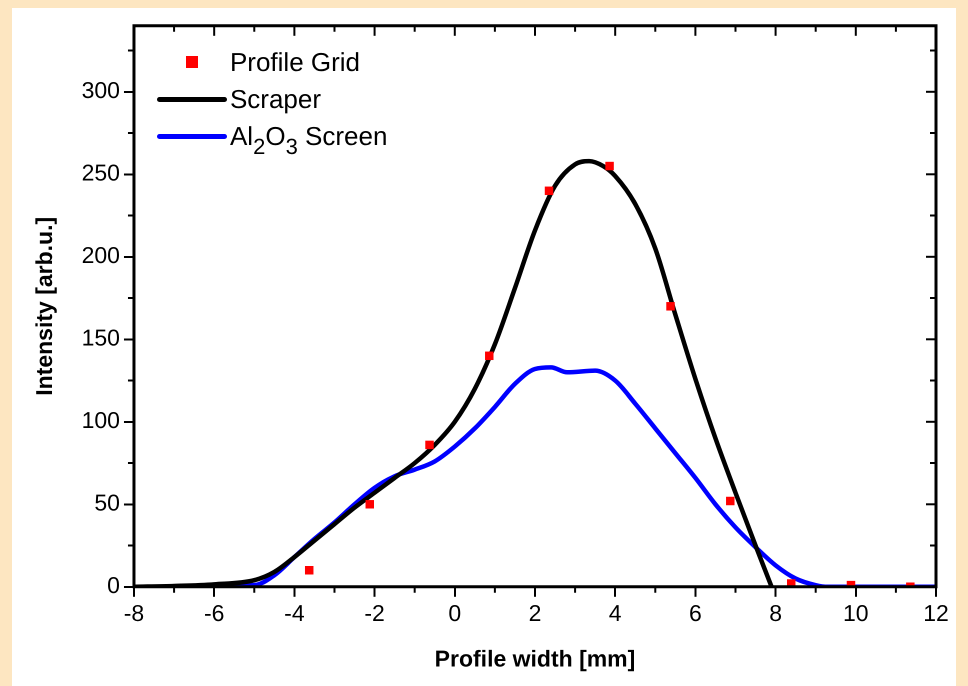 This screenshot has width=968, height=686. I want to click on y-tick-label: 250, so click(101, 173).